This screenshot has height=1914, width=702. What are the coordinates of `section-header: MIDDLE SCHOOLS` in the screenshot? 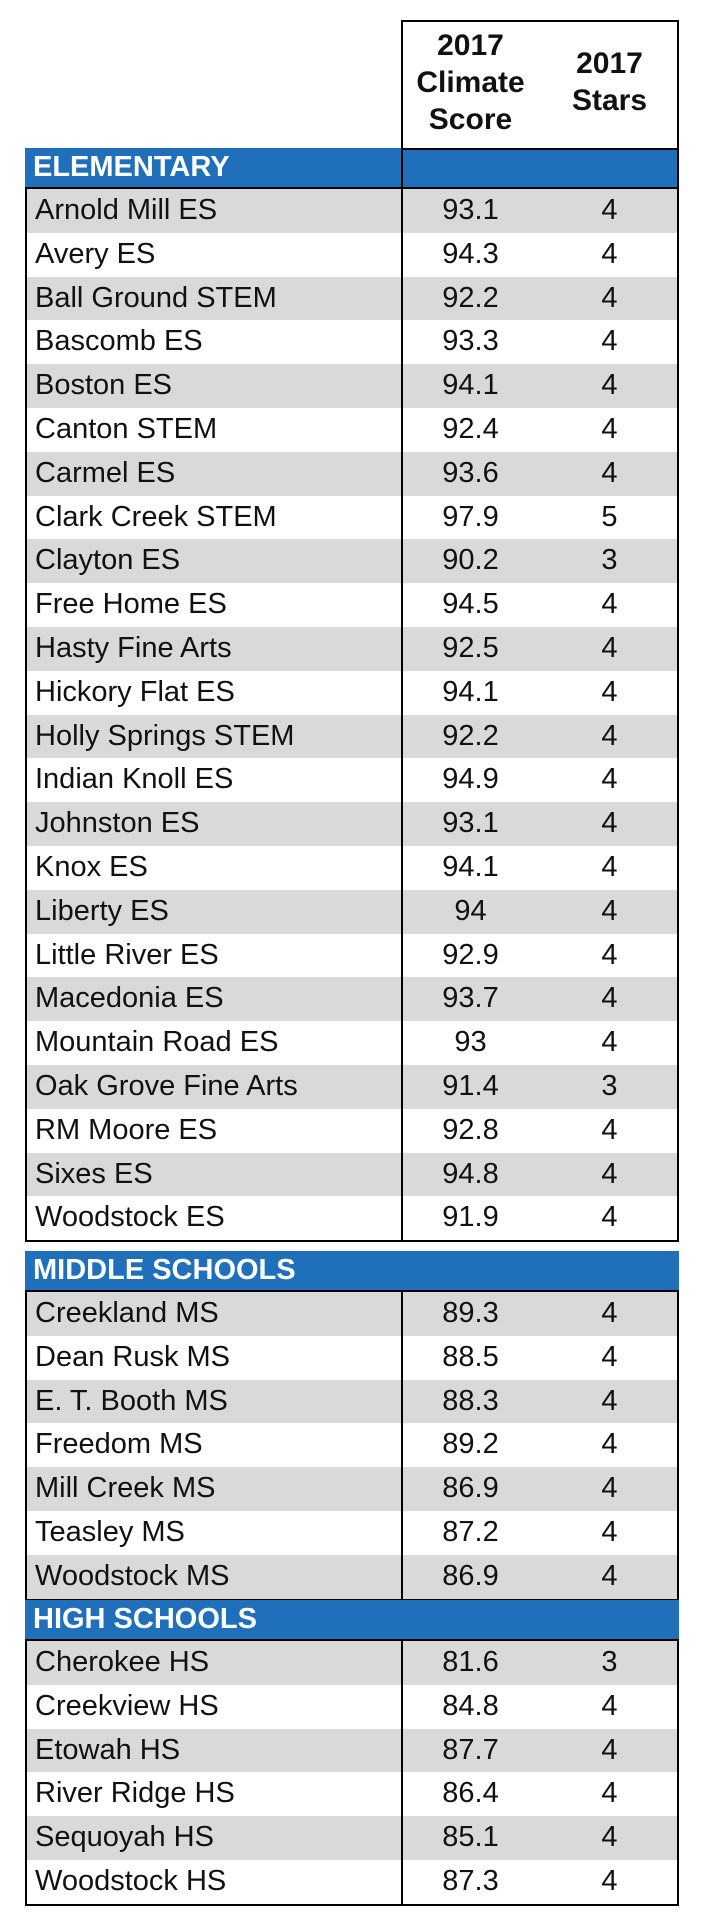 It's located at (352, 1270).